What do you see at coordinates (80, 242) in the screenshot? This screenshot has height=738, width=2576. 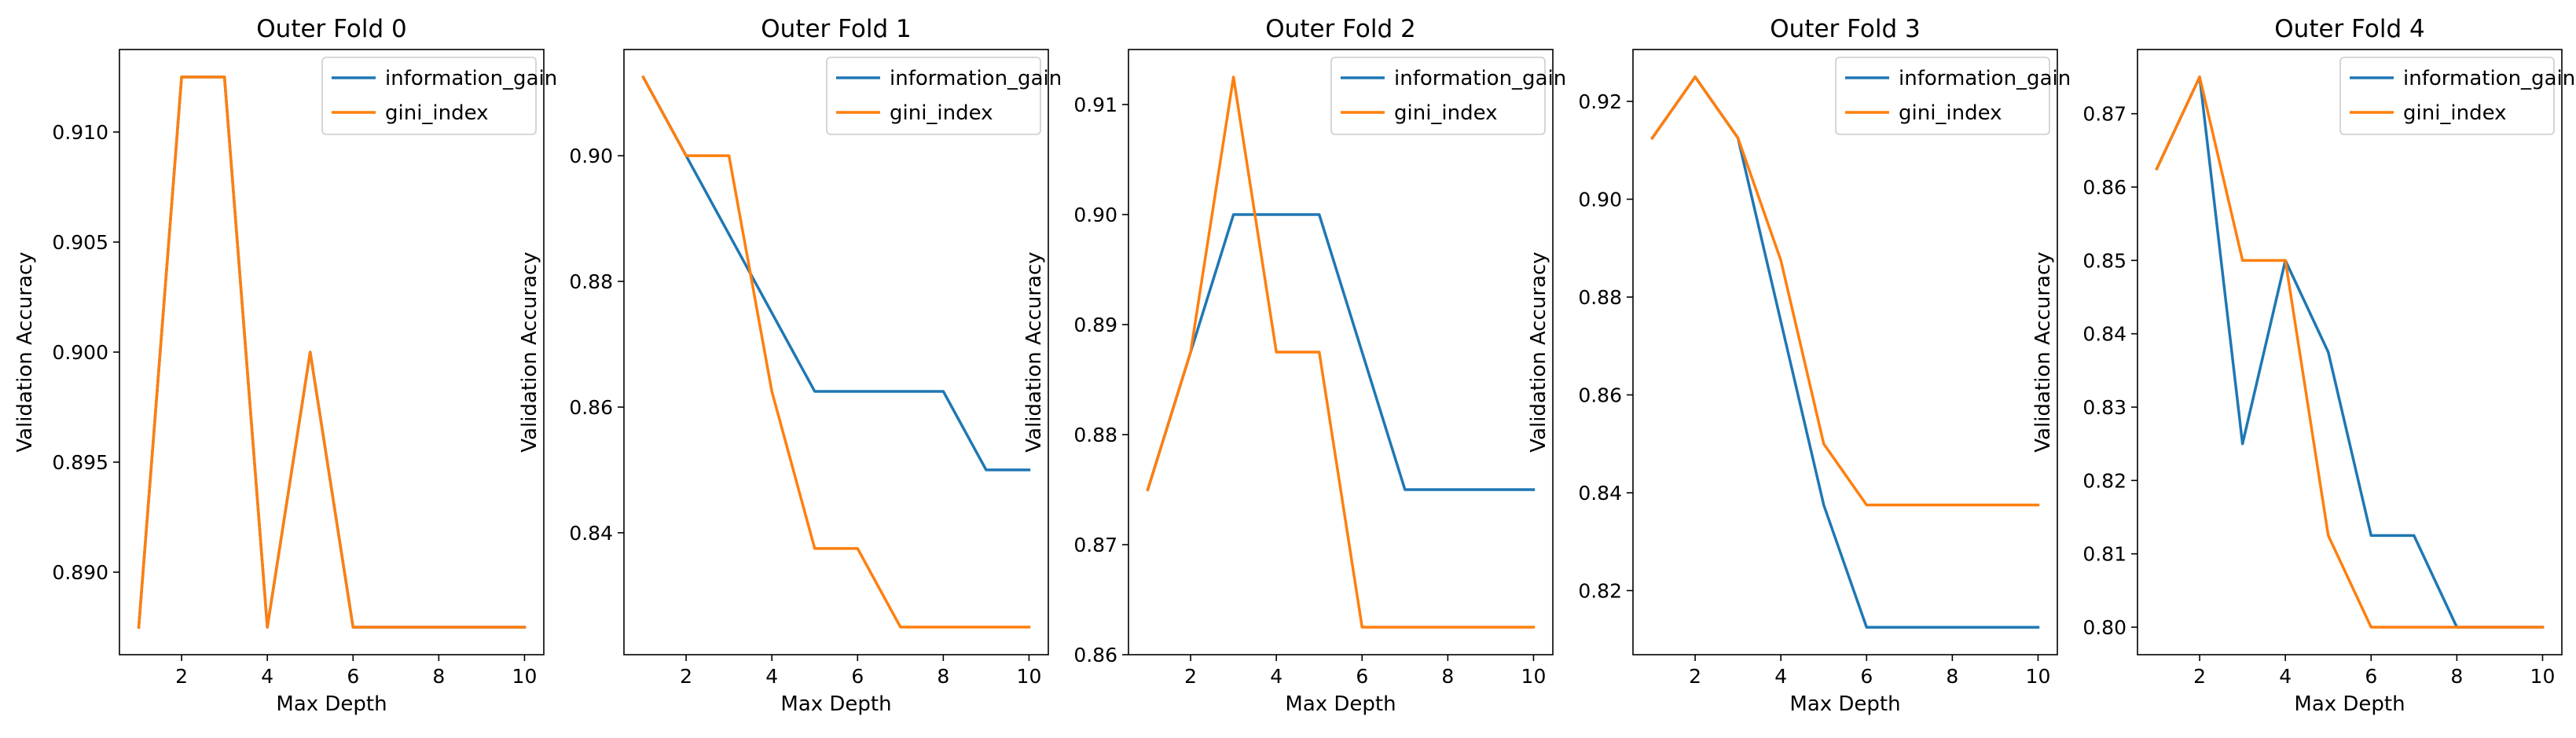 I see `y-tick-label: 0.905` at bounding box center [80, 242].